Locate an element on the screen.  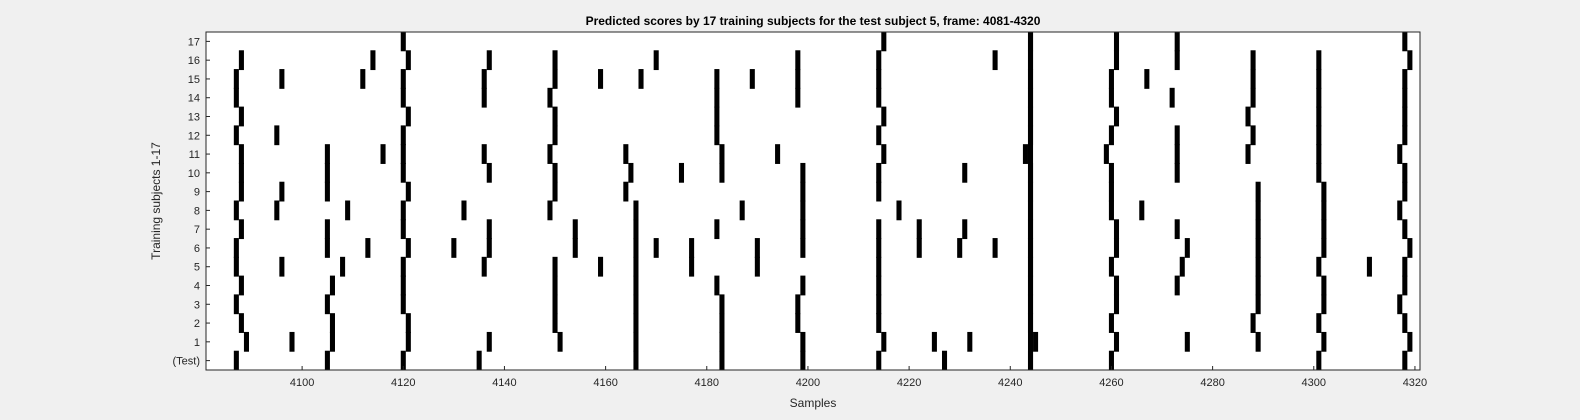
y-tick-label: 7 is located at coordinates (197, 230).